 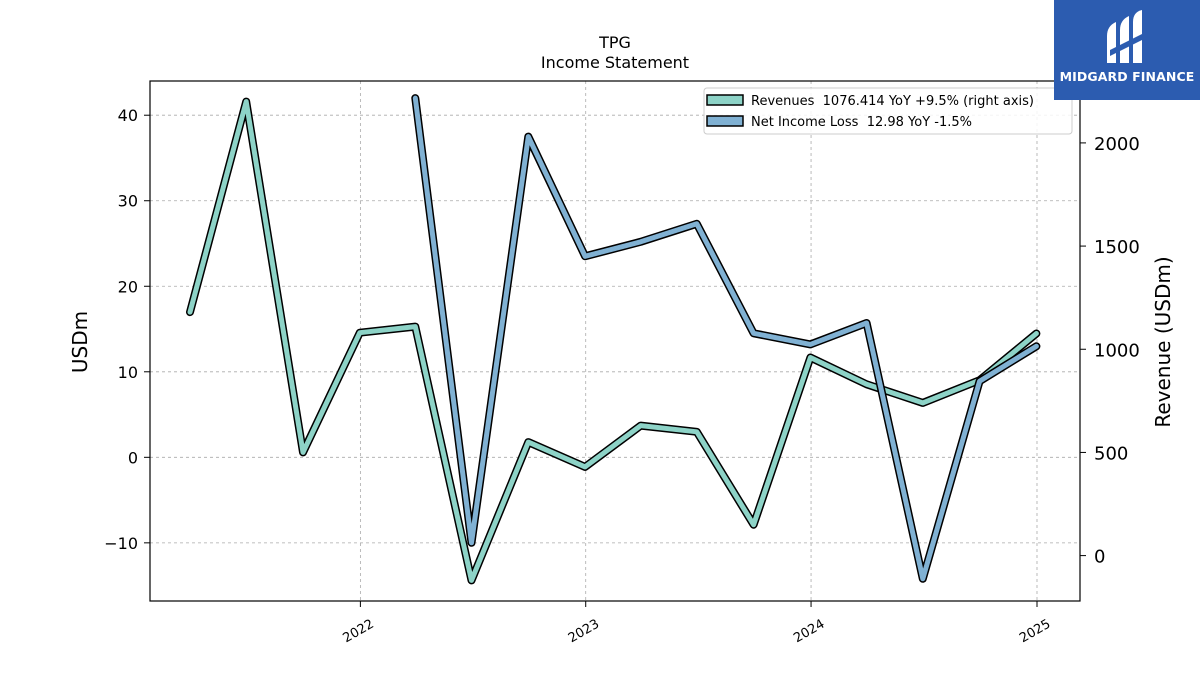 I want to click on chart-title: TPG, so click(x=614, y=42).